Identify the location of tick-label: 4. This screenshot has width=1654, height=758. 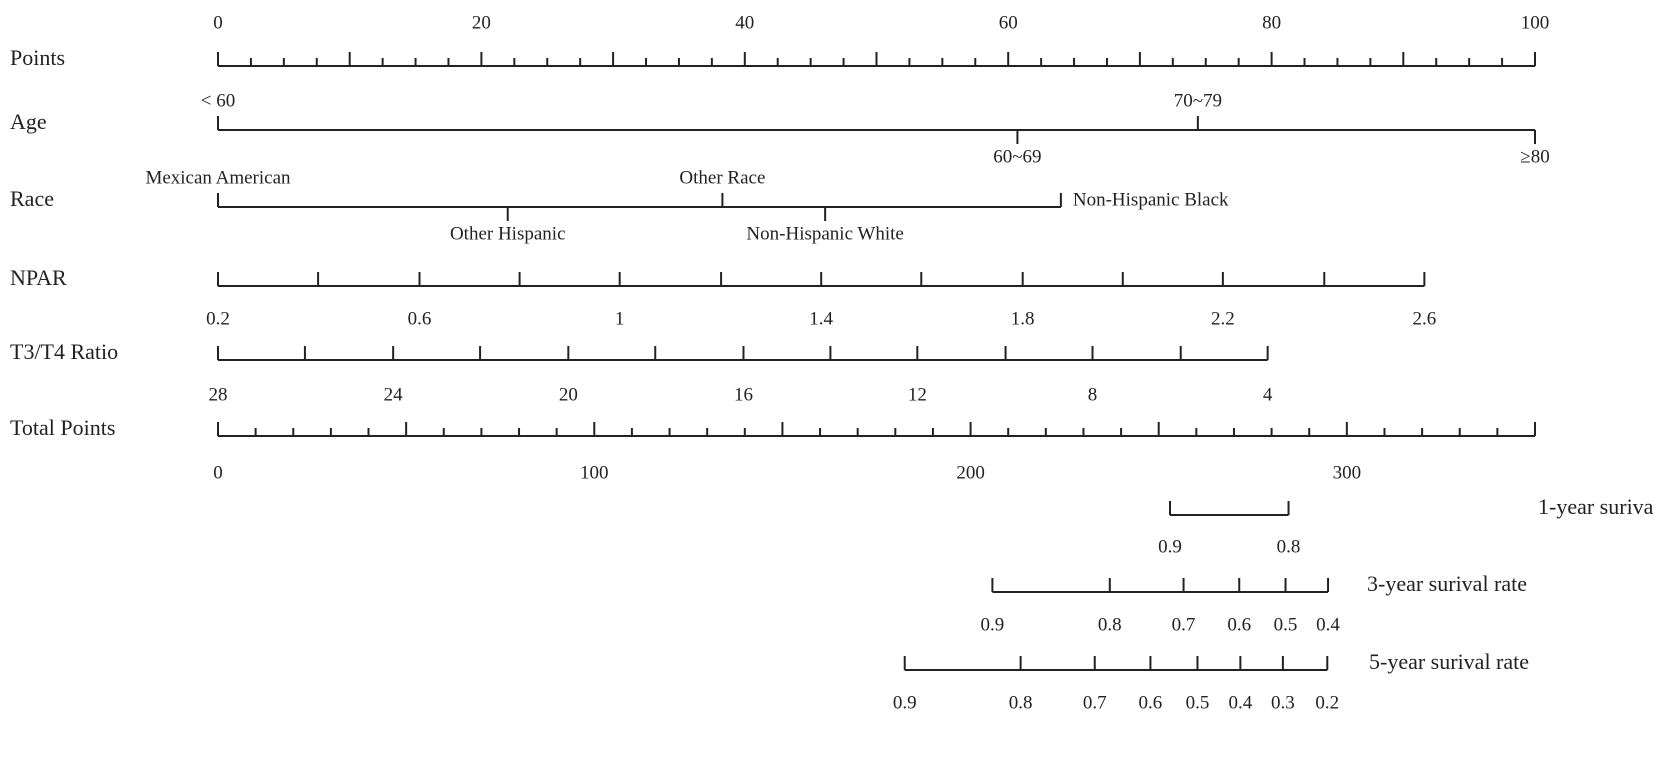
(1268, 394).